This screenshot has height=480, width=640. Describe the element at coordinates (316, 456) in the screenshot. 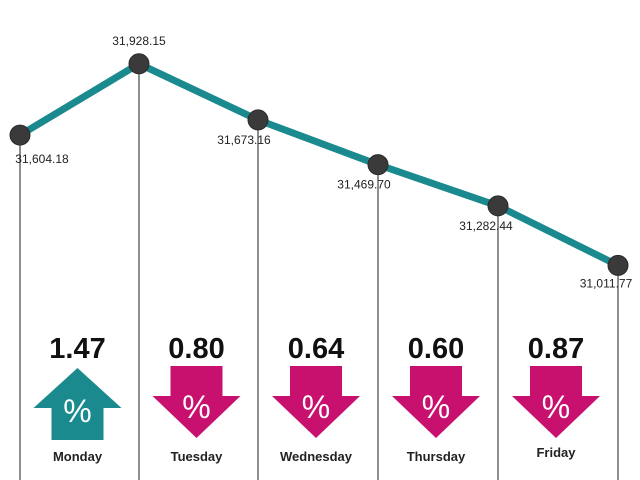

I see `day-label-2: Wednesday` at that location.